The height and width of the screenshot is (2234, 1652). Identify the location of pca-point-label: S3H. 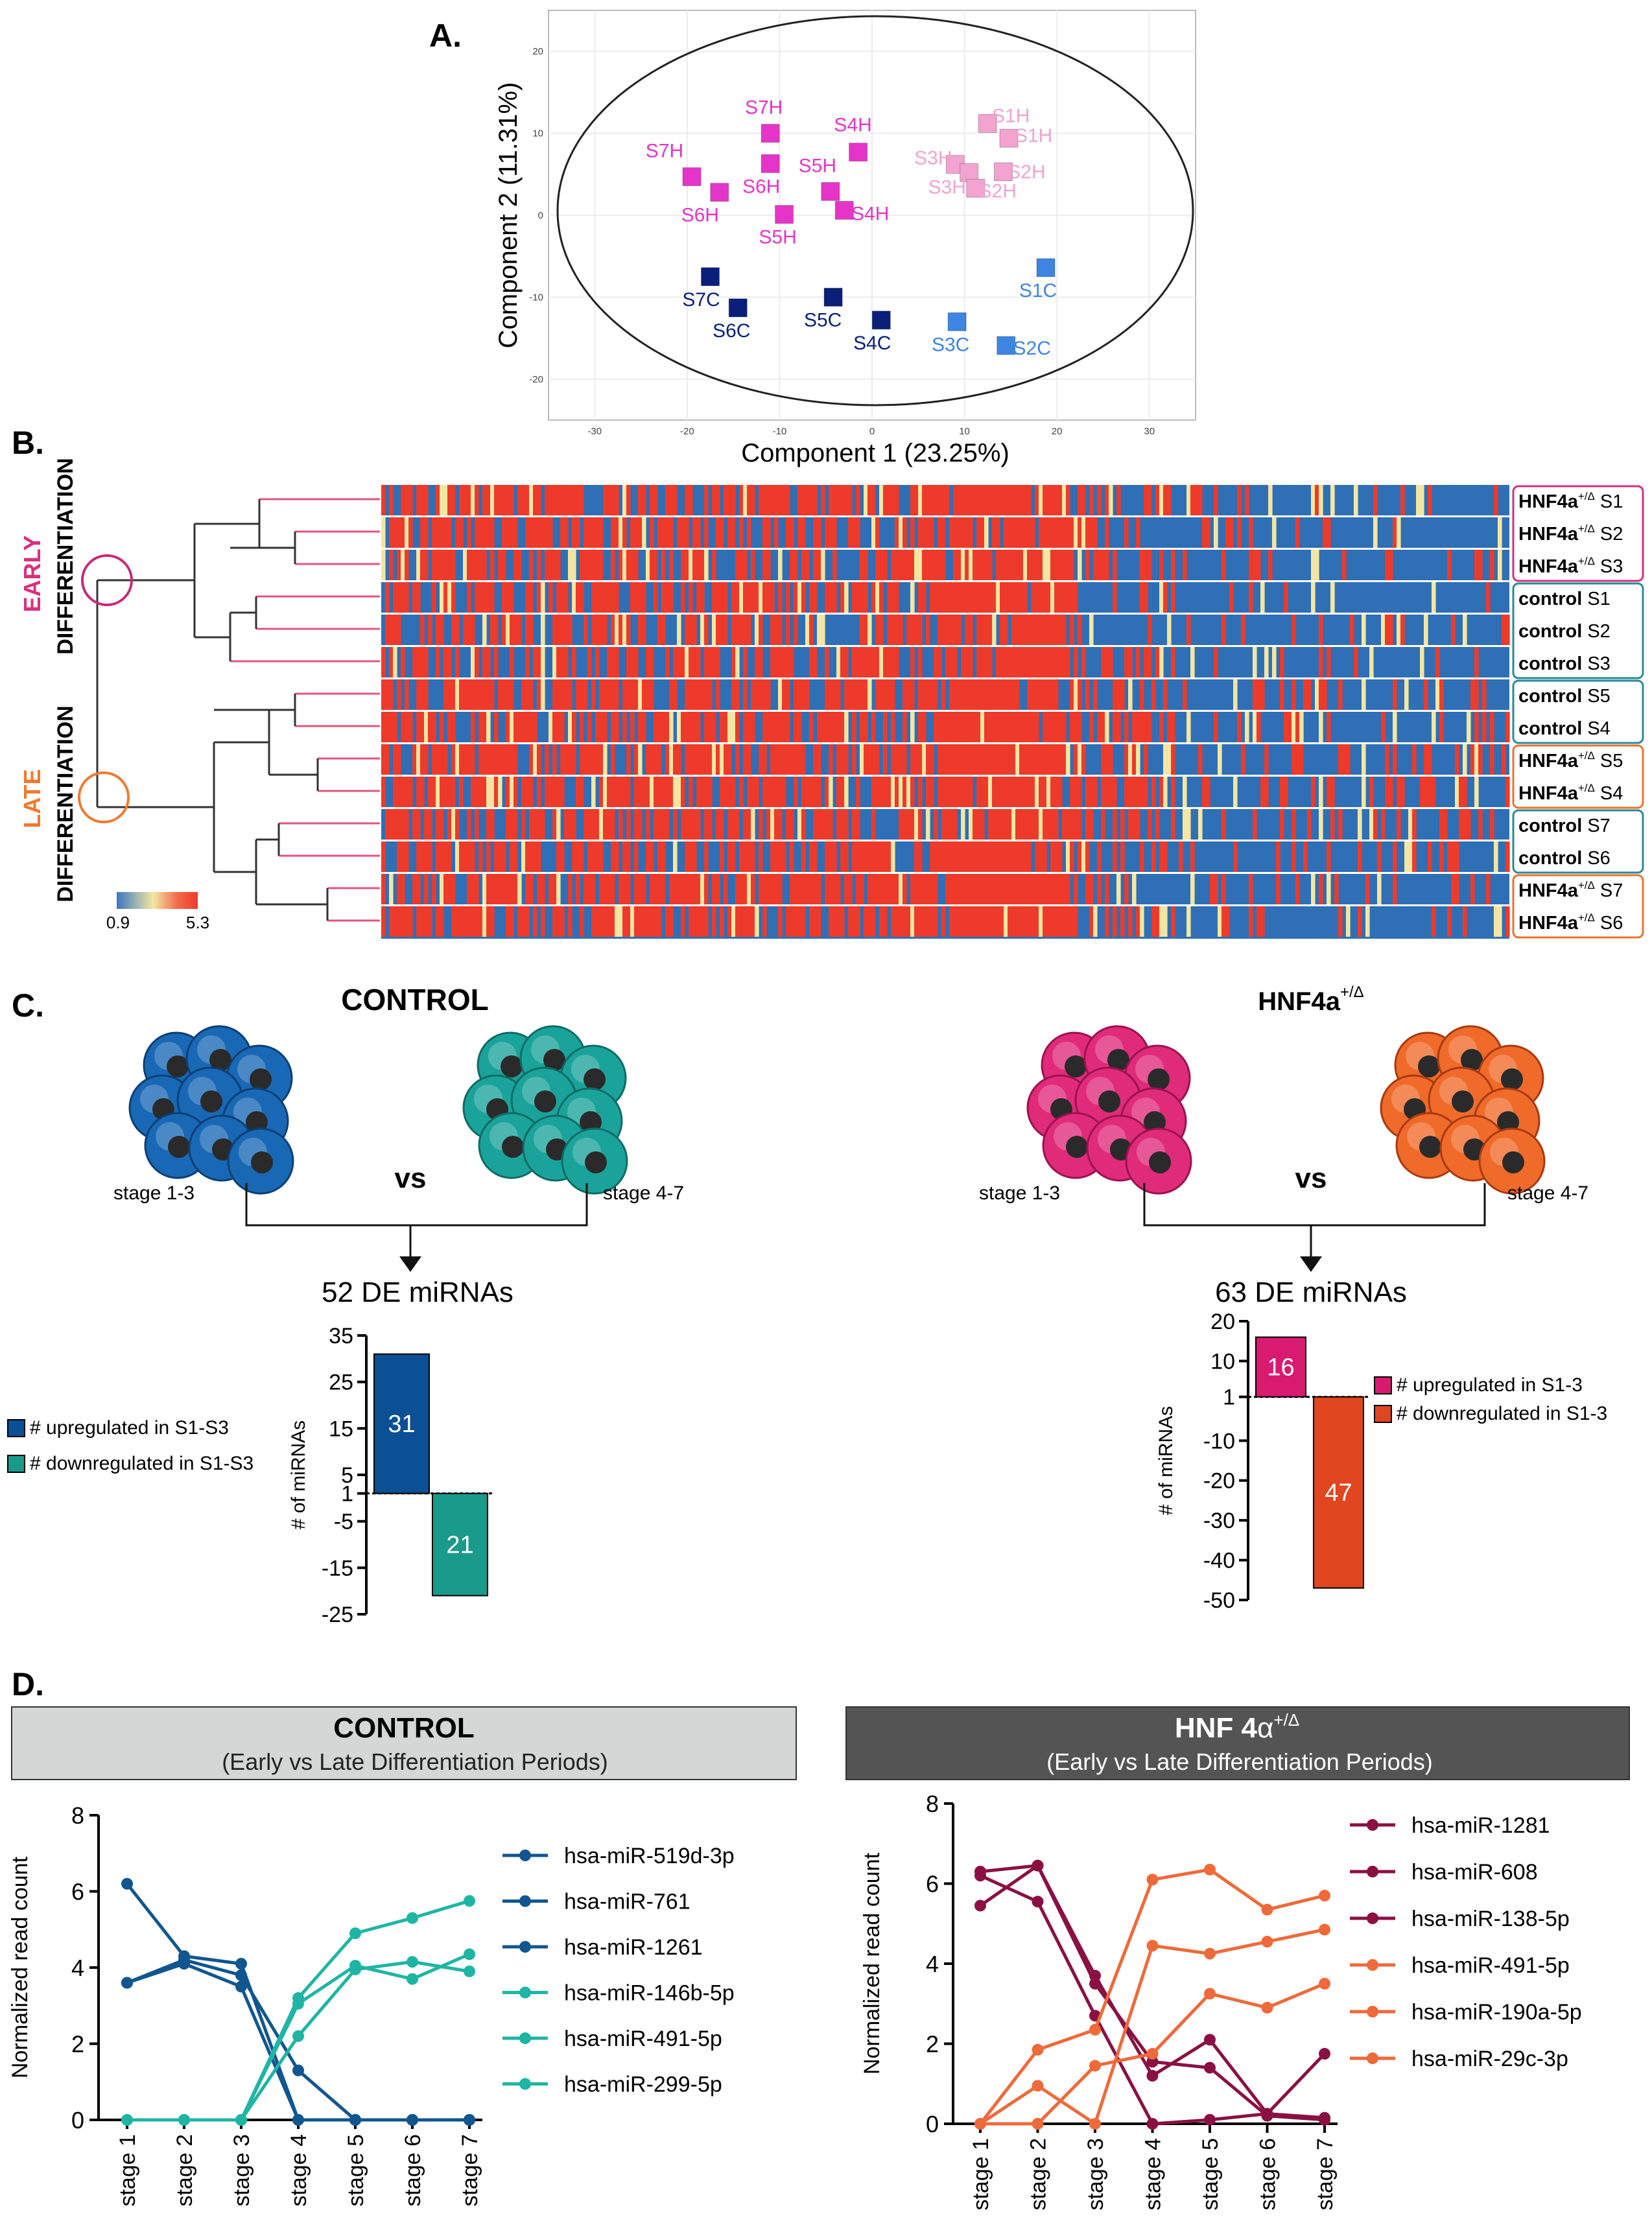
(947, 187).